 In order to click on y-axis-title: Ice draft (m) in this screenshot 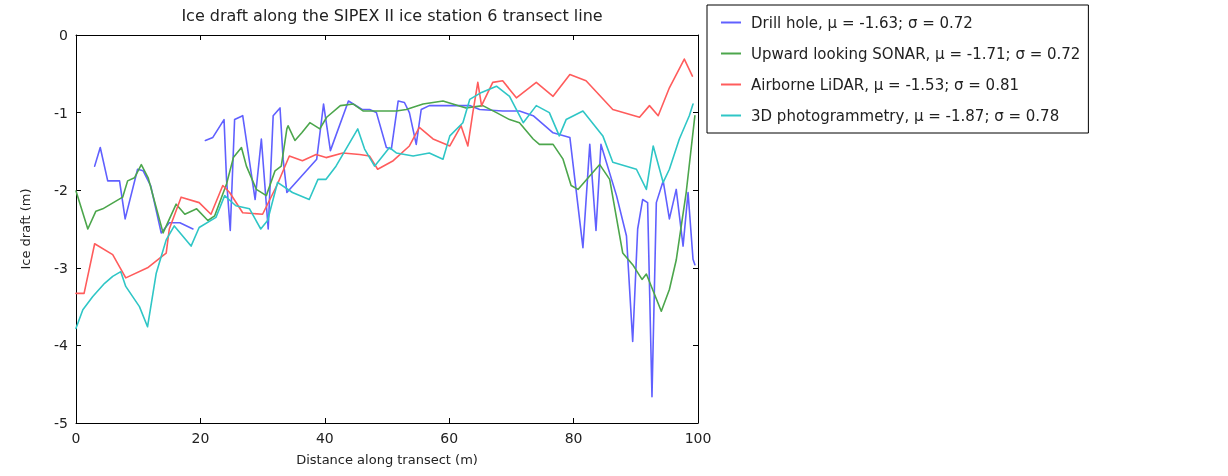, I will do `click(25, 229)`.